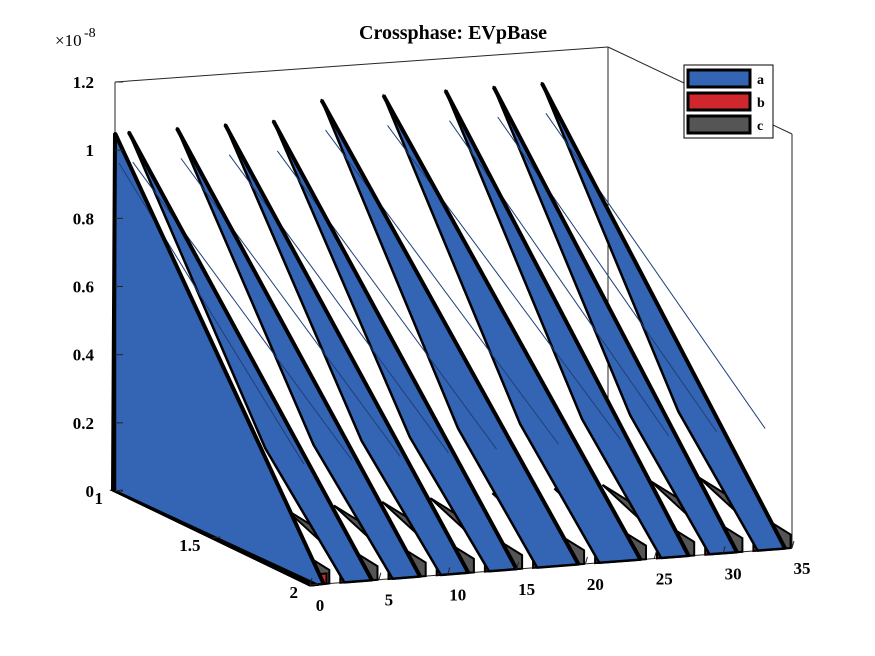  I want to click on x-tick-label: 0, so click(320, 605).